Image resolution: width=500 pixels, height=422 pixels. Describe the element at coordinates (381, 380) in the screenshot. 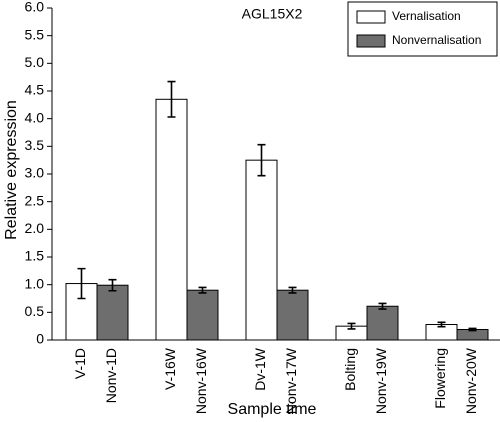

I see `x-tick-label: Nonv-19W` at that location.